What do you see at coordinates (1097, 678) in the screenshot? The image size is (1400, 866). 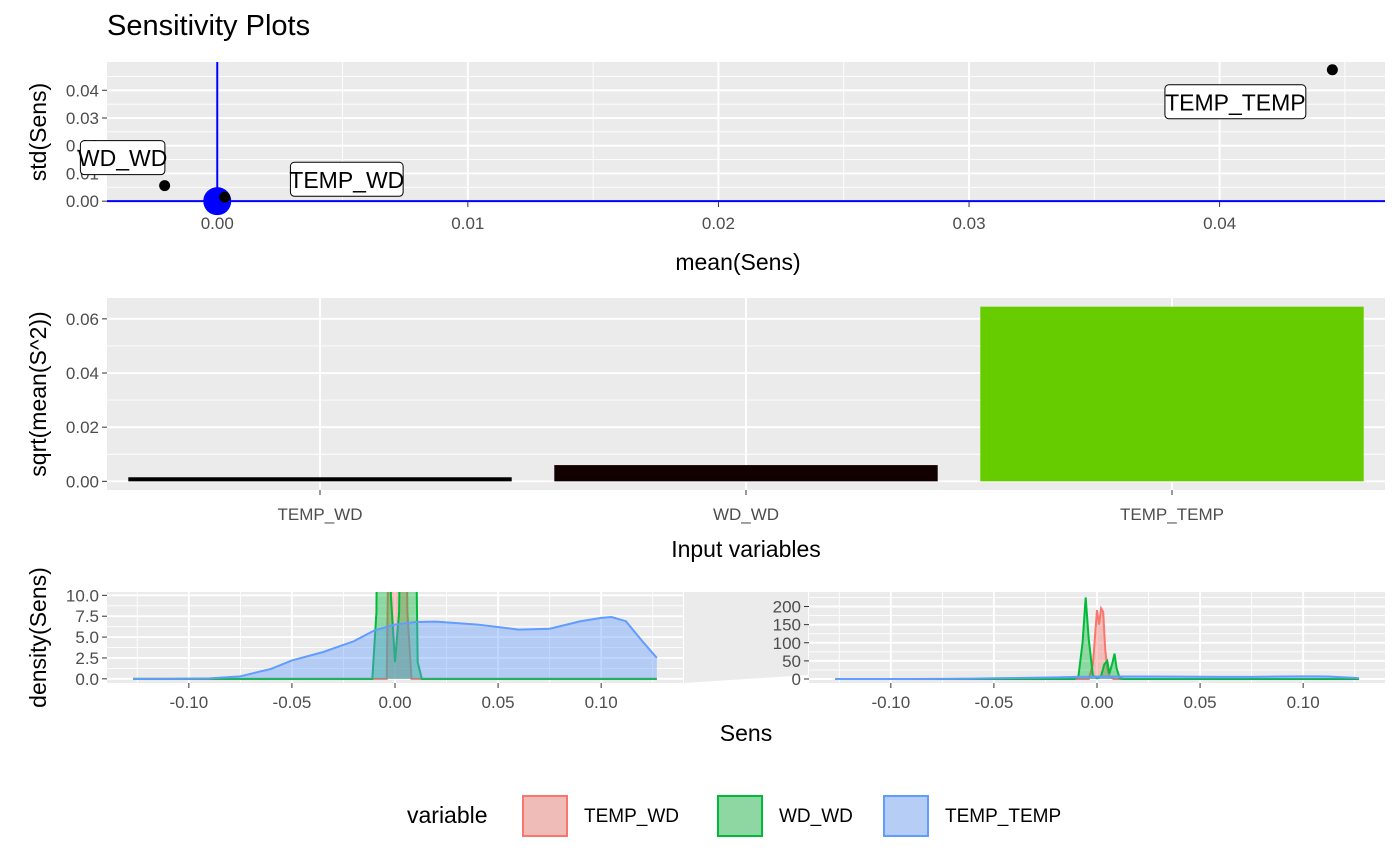 I see `density-full-line-temp-temp` at bounding box center [1097, 678].